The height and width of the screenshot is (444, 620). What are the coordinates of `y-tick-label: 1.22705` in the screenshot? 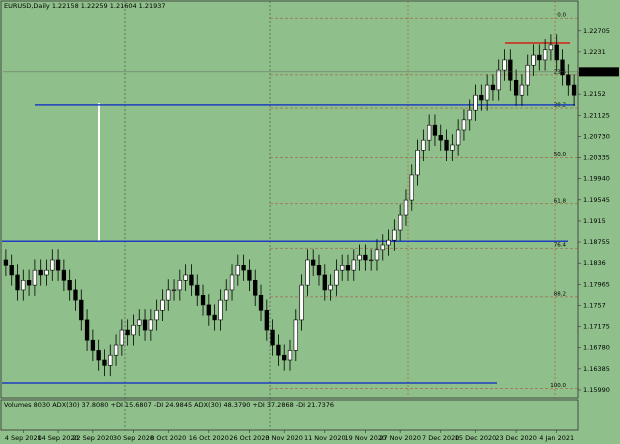 It's located at (596, 31).